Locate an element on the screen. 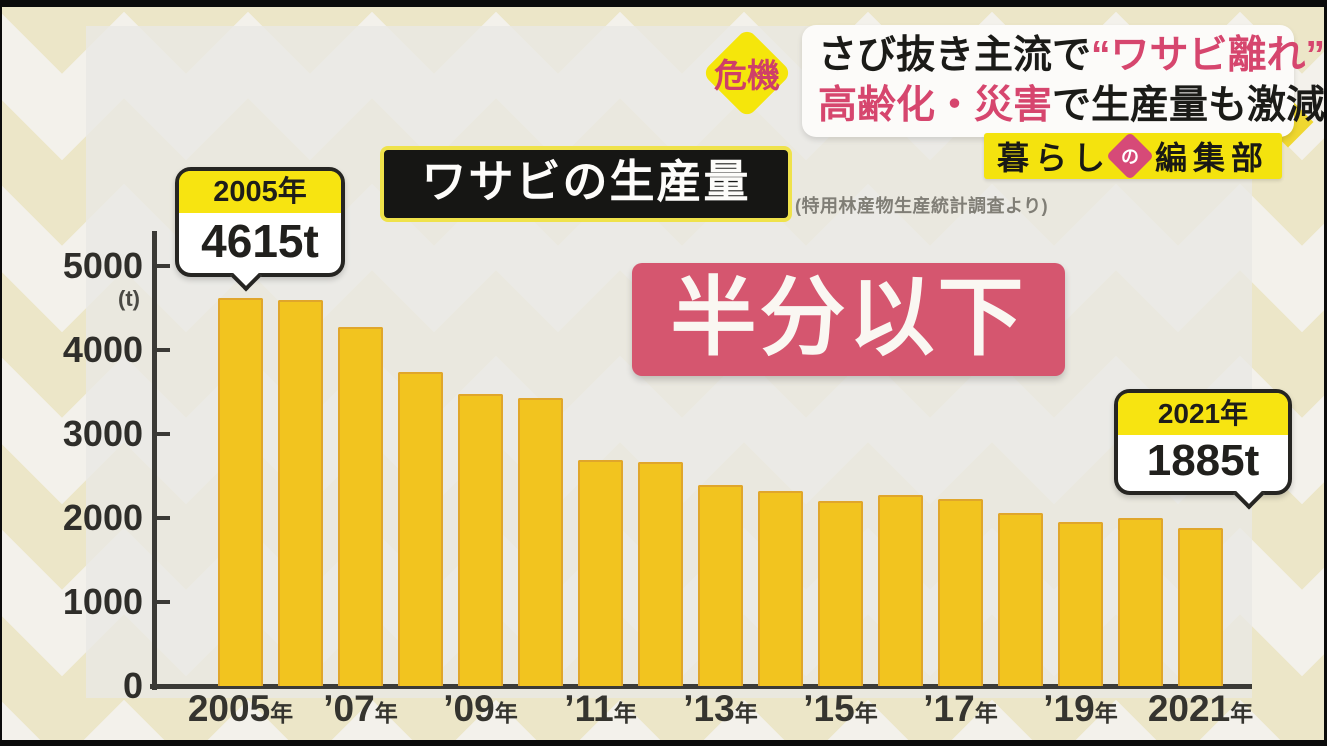 This screenshot has height=746, width=1327. x-tick-number: 2021 is located at coordinates (1189, 708).